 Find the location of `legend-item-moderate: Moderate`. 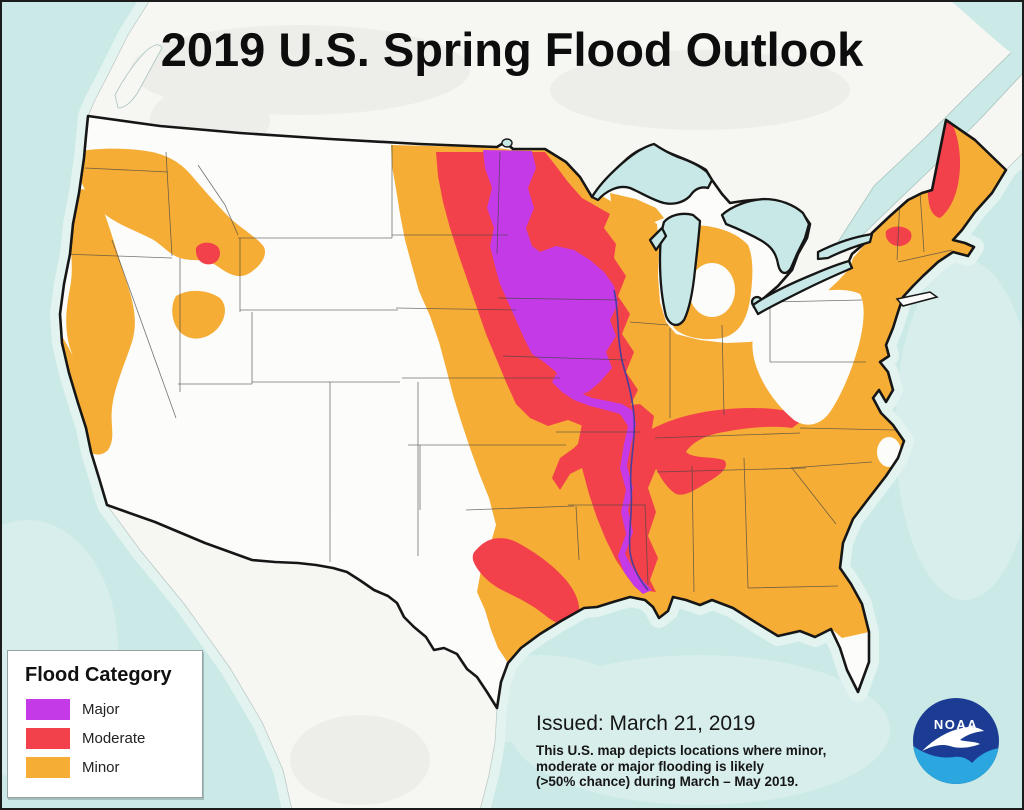

legend-item-moderate: Moderate is located at coordinates (114, 738).